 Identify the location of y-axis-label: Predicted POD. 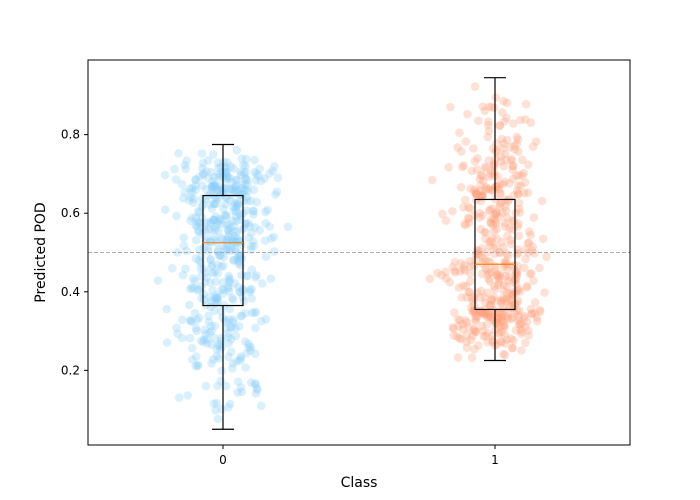
(41, 252).